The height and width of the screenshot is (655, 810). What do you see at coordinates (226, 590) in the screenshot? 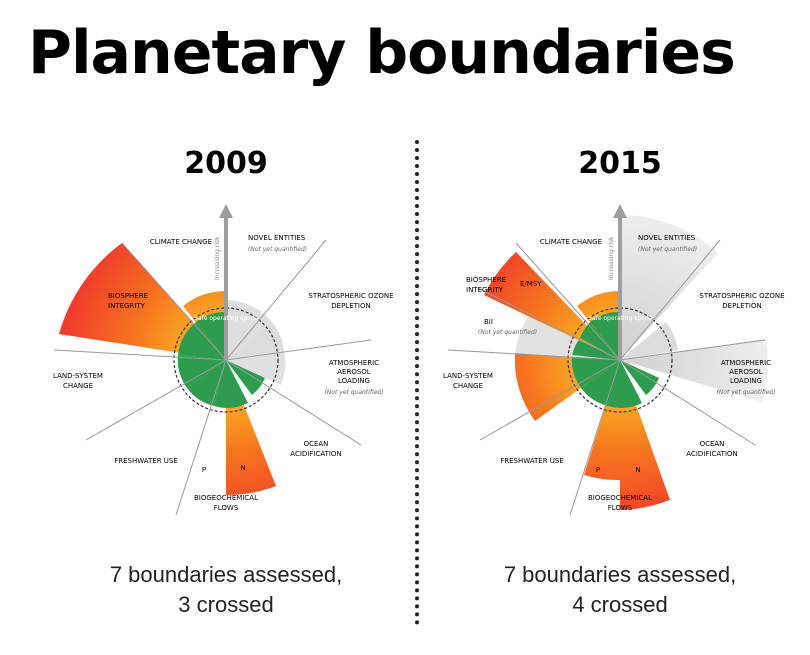
I see `summary-text: 7 boundaries assessed, 3 crossed` at bounding box center [226, 590].